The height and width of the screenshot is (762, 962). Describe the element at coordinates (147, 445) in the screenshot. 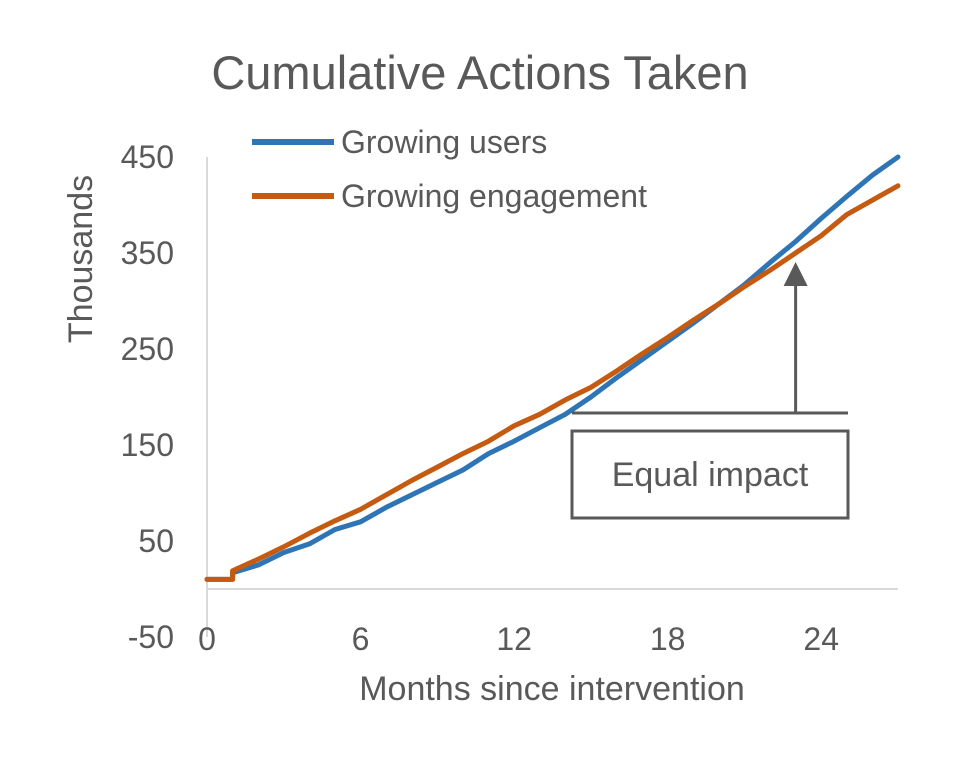

I see `y-tick-label: 150` at that location.